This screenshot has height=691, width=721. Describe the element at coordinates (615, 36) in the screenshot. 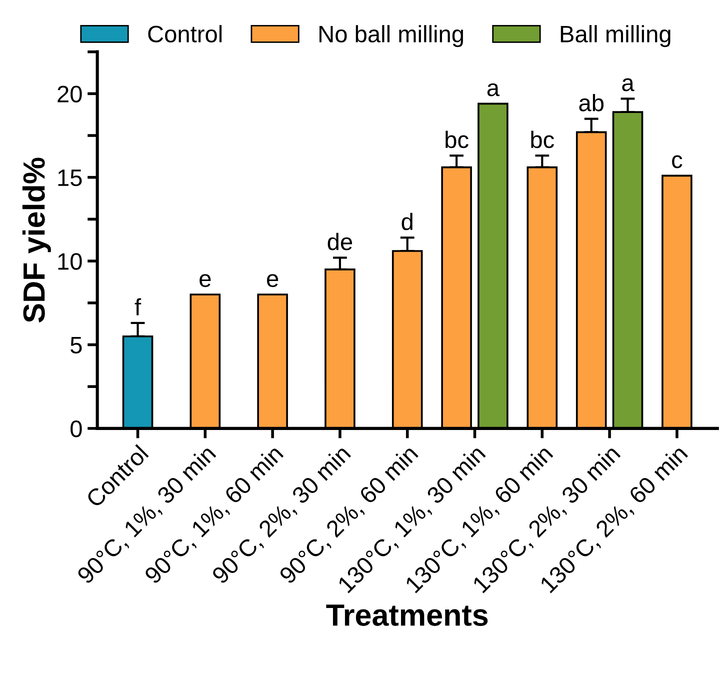

I see `legend-label: Ball milling` at that location.